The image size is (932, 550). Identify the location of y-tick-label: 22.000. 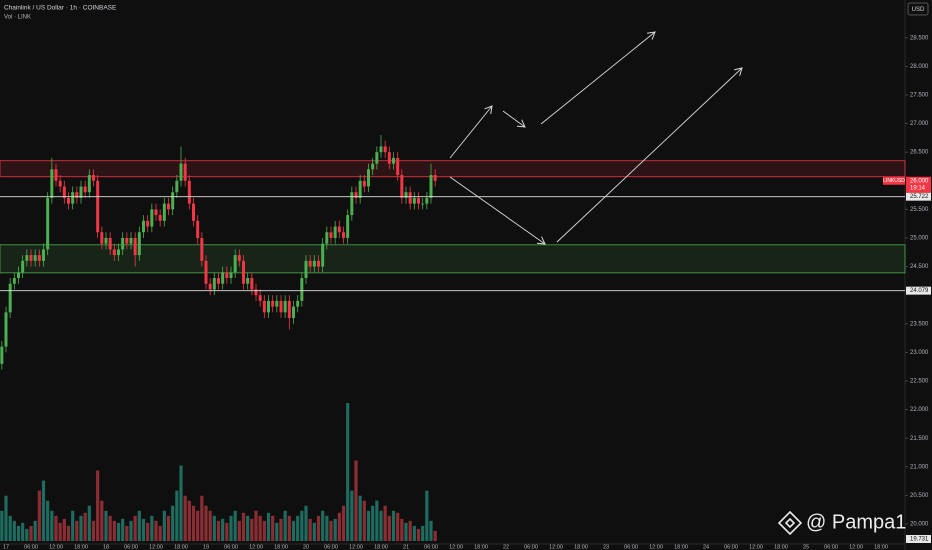
(919, 410).